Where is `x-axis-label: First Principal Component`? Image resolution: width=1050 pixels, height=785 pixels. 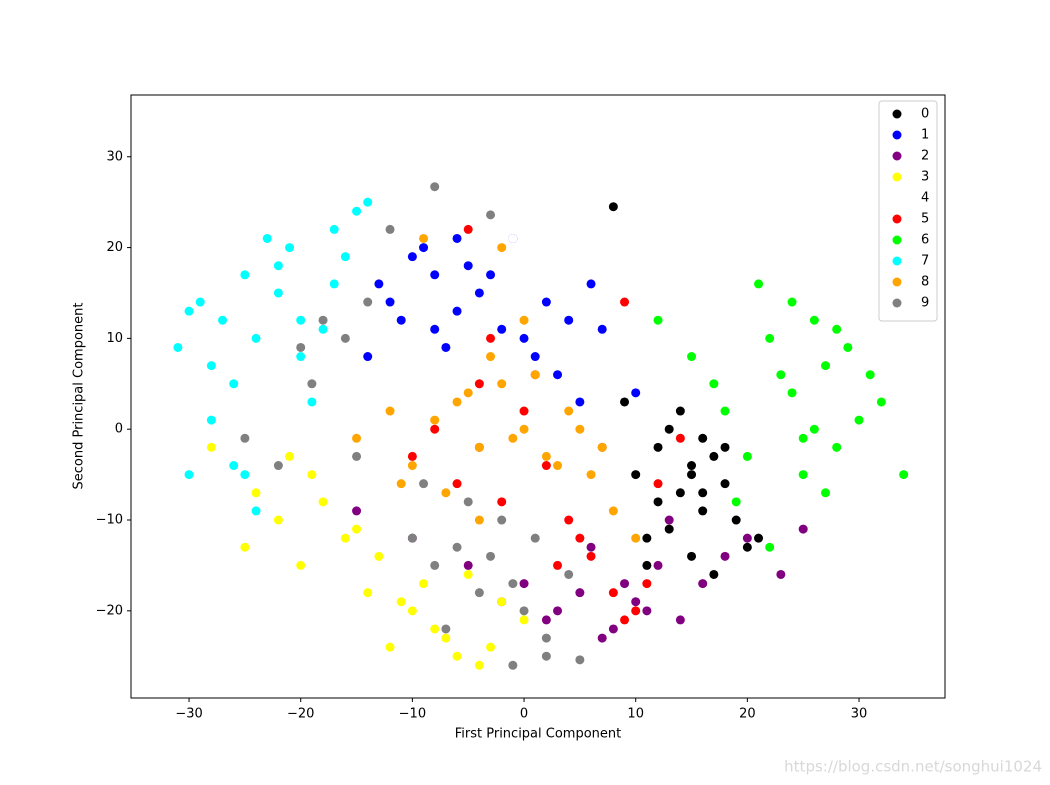
x-axis-label: First Principal Component is located at coordinates (538, 734).